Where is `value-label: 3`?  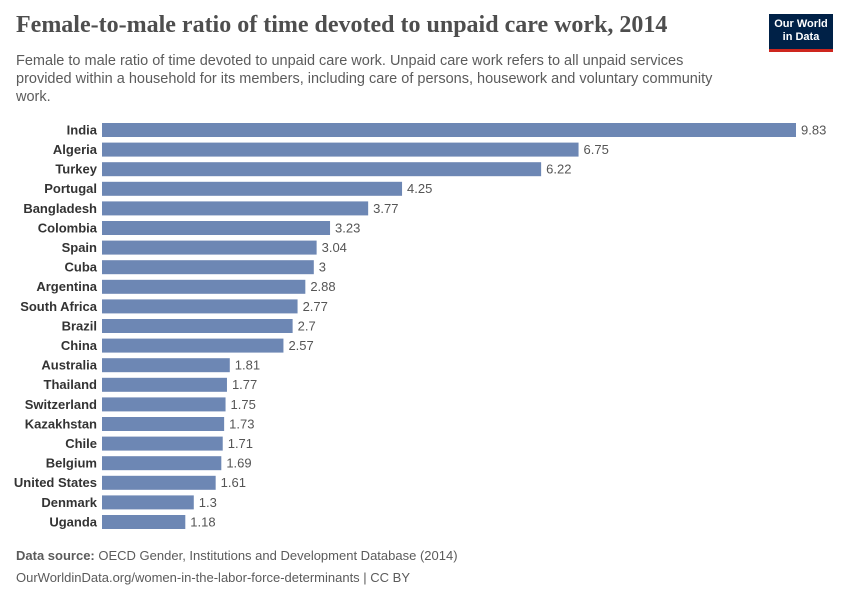
value-label: 3 is located at coordinates (322, 267).